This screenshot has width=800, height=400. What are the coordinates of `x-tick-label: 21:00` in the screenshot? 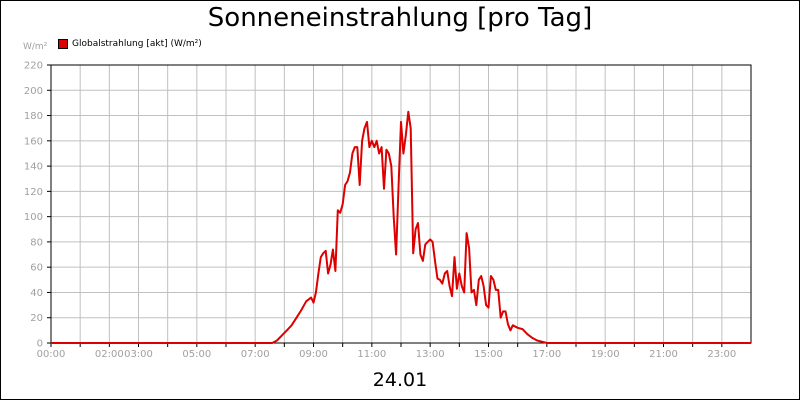 It's located at (663, 354).